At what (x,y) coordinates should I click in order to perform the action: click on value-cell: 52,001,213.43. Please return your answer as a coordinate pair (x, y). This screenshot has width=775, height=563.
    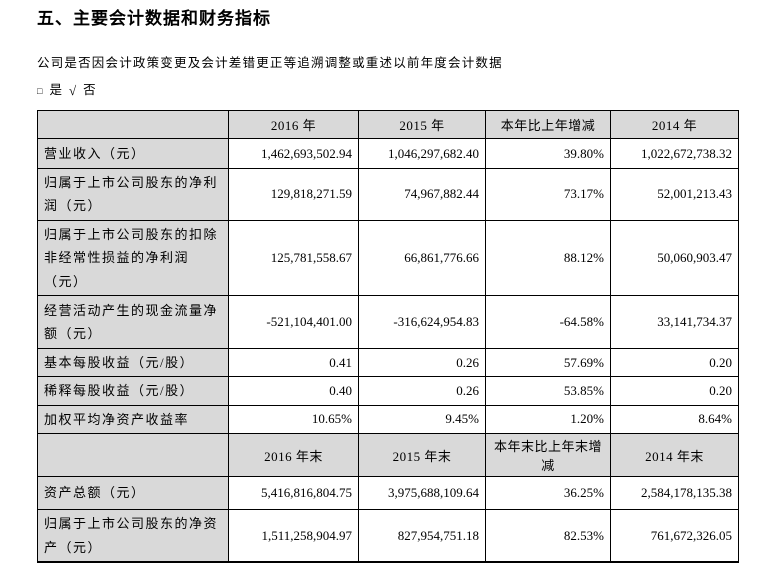
    Looking at the image, I should click on (674, 194).